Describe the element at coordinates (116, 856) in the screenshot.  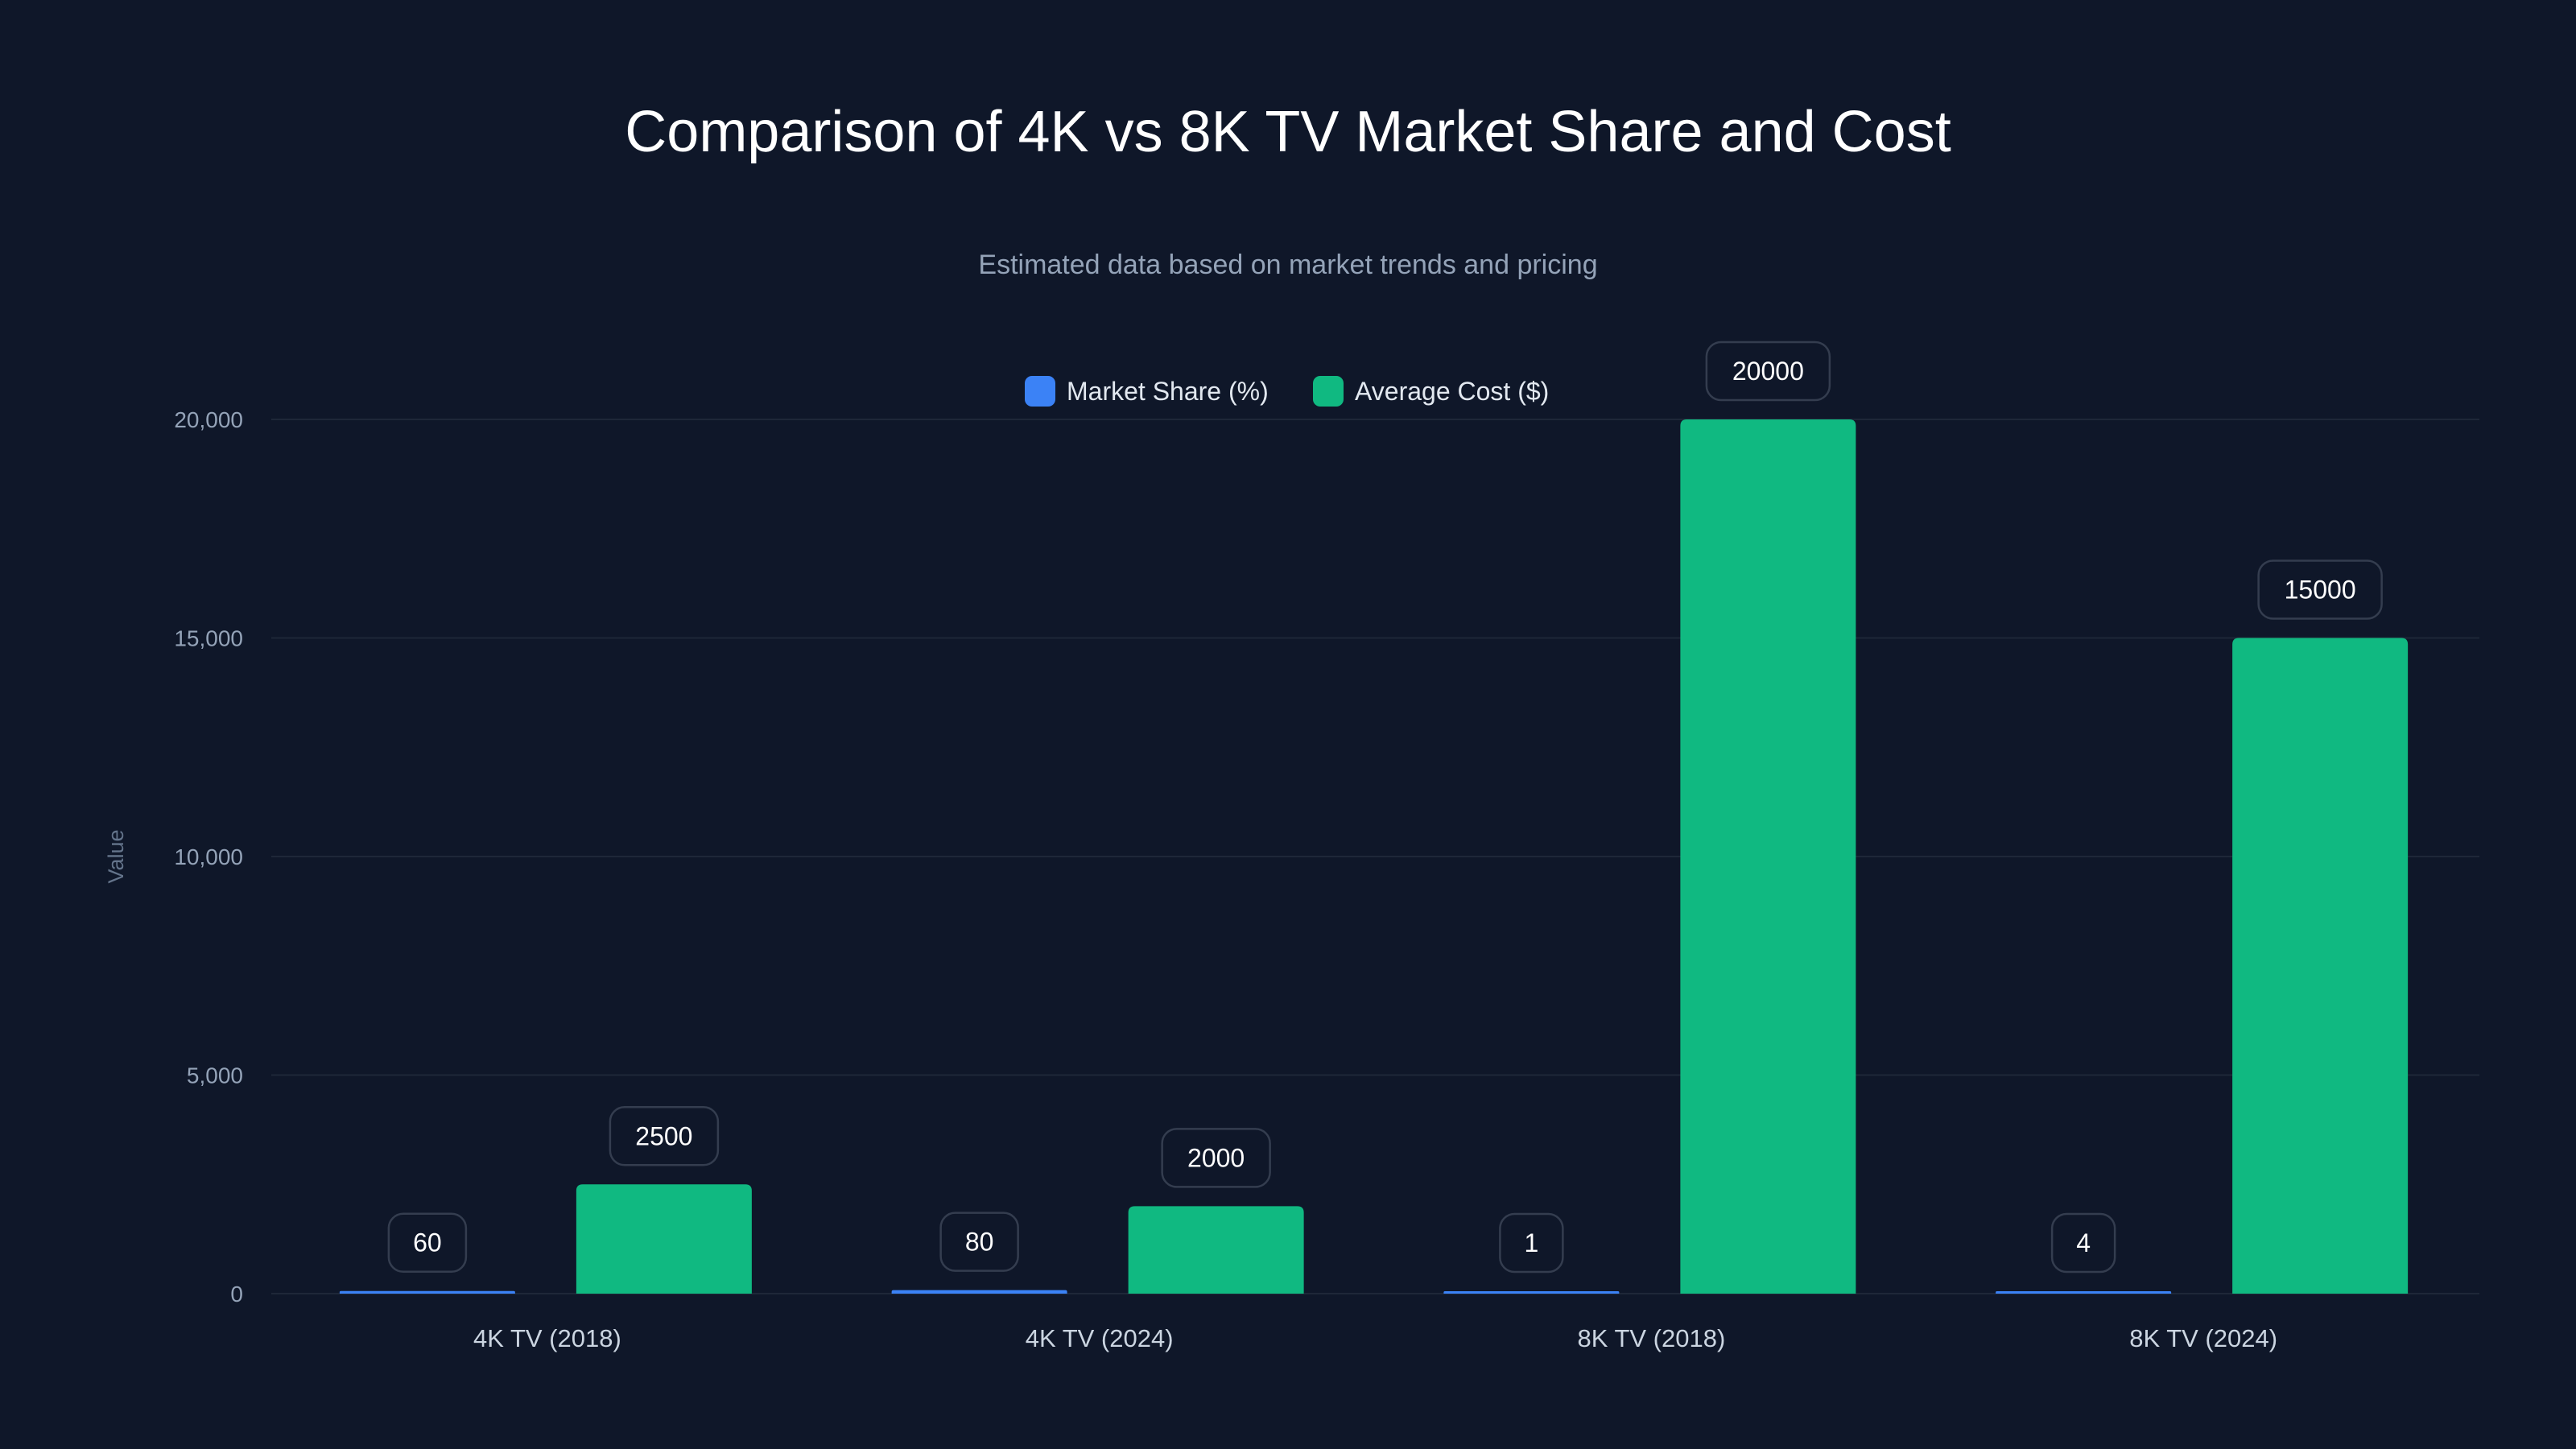
I see `y-axis-label: Value` at that location.